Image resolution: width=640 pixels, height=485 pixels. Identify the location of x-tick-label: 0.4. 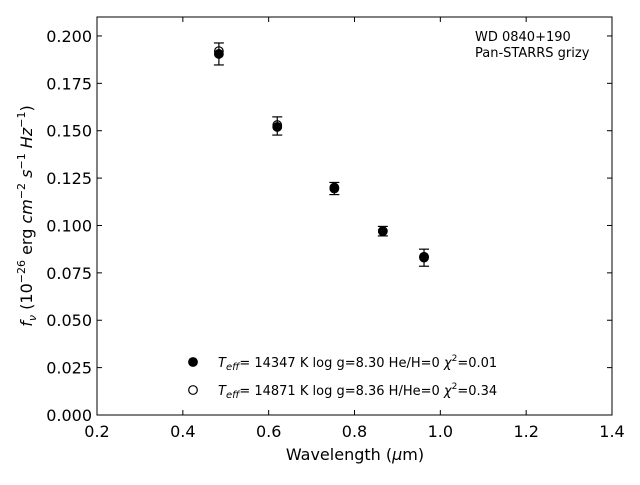
(182, 431).